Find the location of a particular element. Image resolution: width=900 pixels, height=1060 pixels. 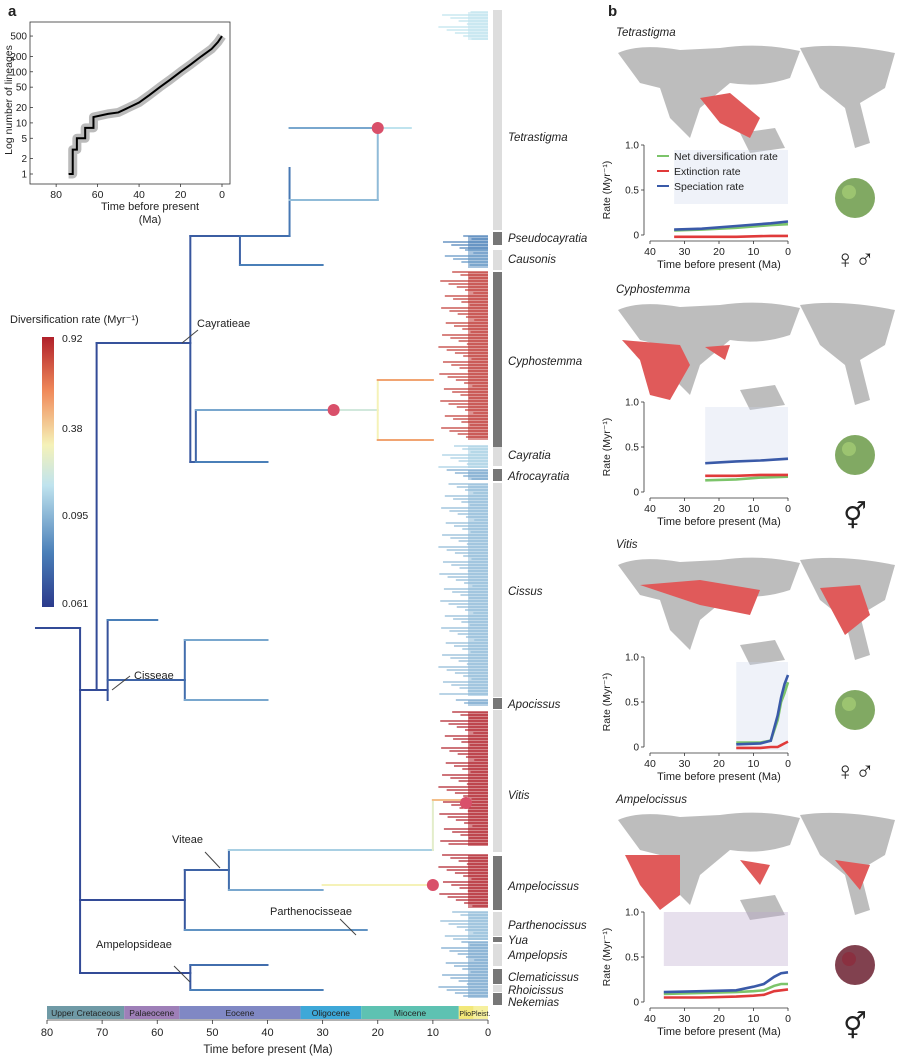

tree-xtick-label: 80 is located at coordinates (47, 1033).